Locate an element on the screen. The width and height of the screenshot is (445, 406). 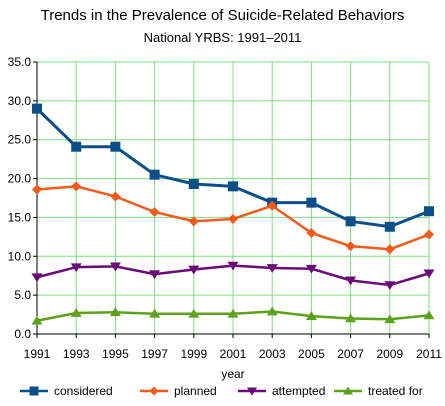
x-tick-label: 1993 is located at coordinates (76, 354).